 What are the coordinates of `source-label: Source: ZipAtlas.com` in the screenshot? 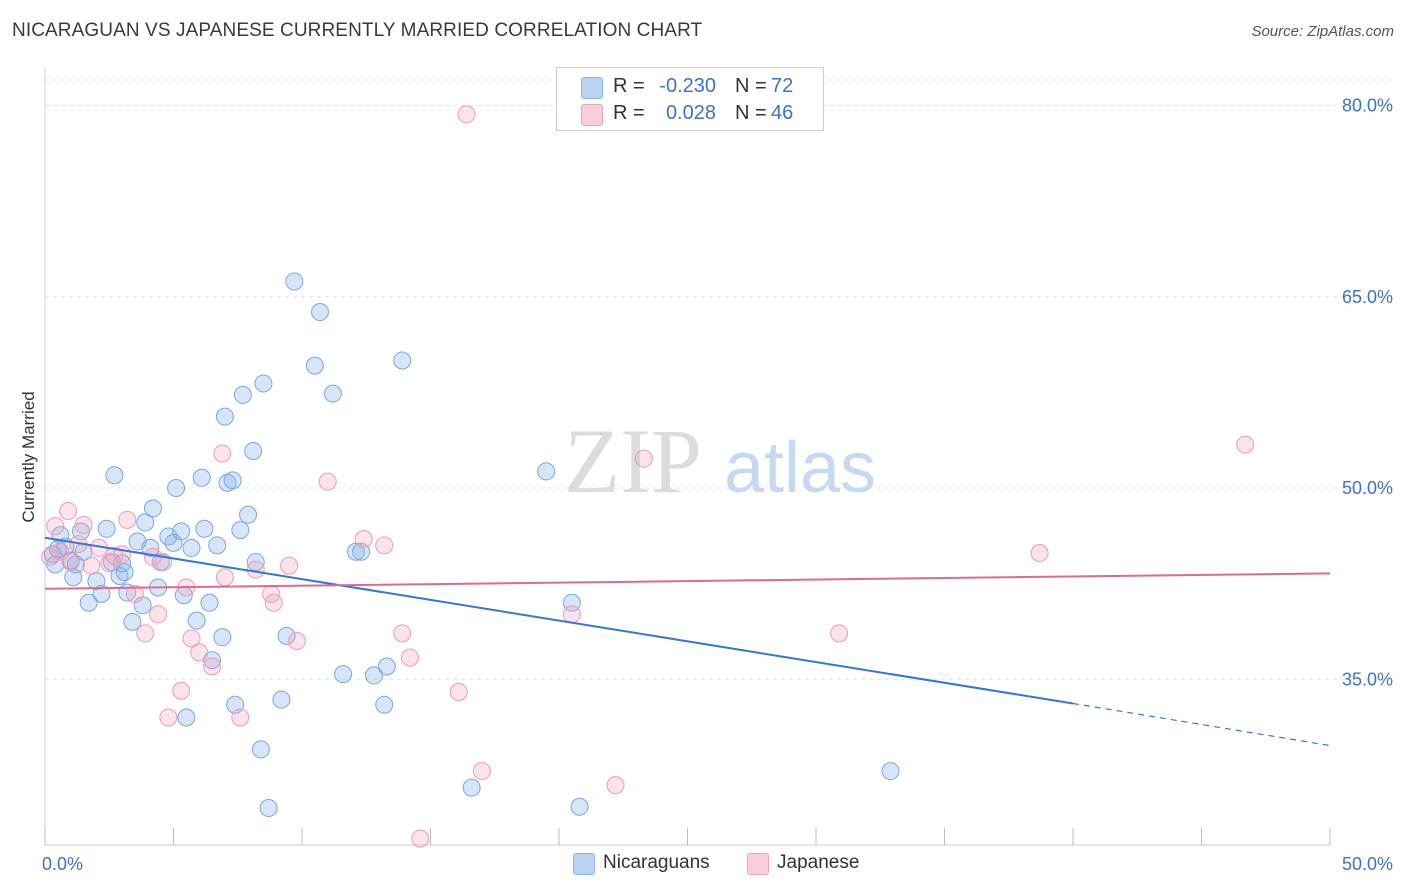 It's located at (1322, 31).